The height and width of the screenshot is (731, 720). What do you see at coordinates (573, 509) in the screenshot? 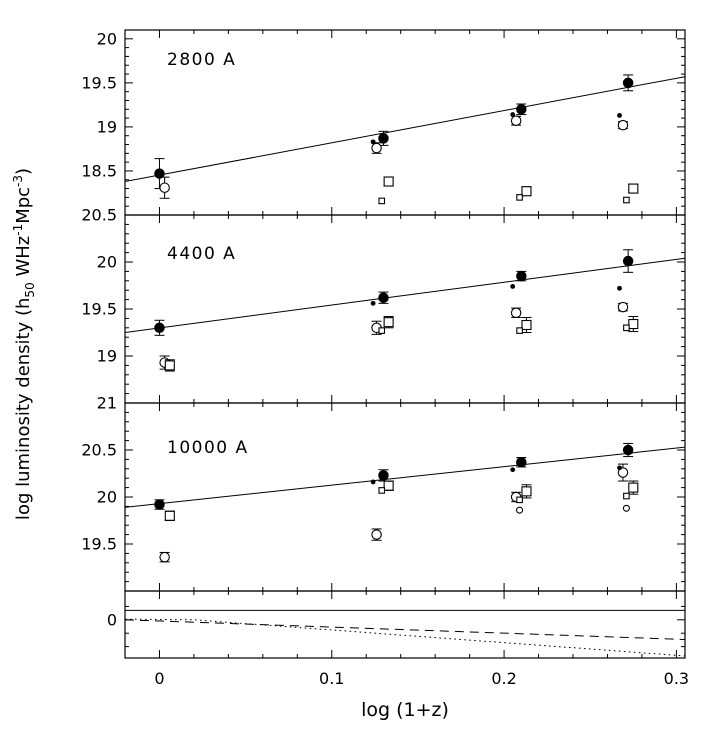
I see `series-small-open-circle` at bounding box center [573, 509].